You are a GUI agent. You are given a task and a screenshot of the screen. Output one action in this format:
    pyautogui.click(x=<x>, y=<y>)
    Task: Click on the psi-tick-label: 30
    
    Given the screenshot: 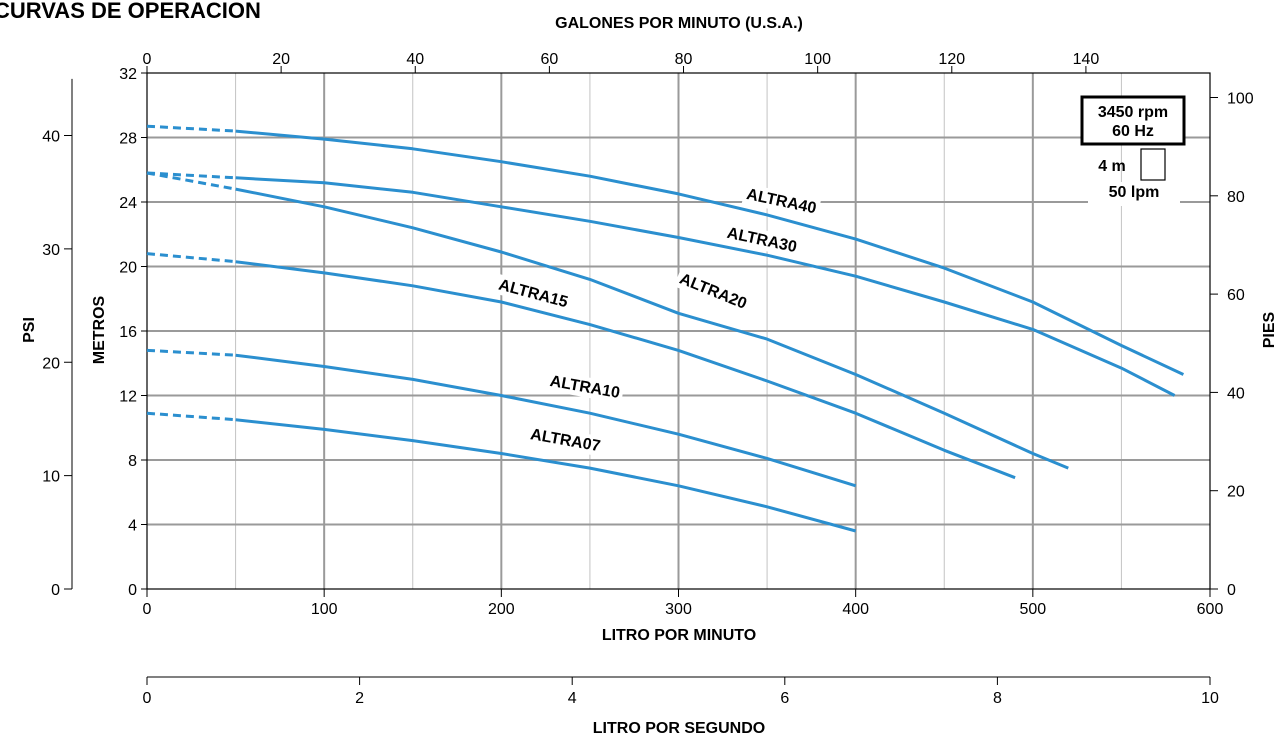 What is the action you would take?
    pyautogui.click(x=51, y=250)
    